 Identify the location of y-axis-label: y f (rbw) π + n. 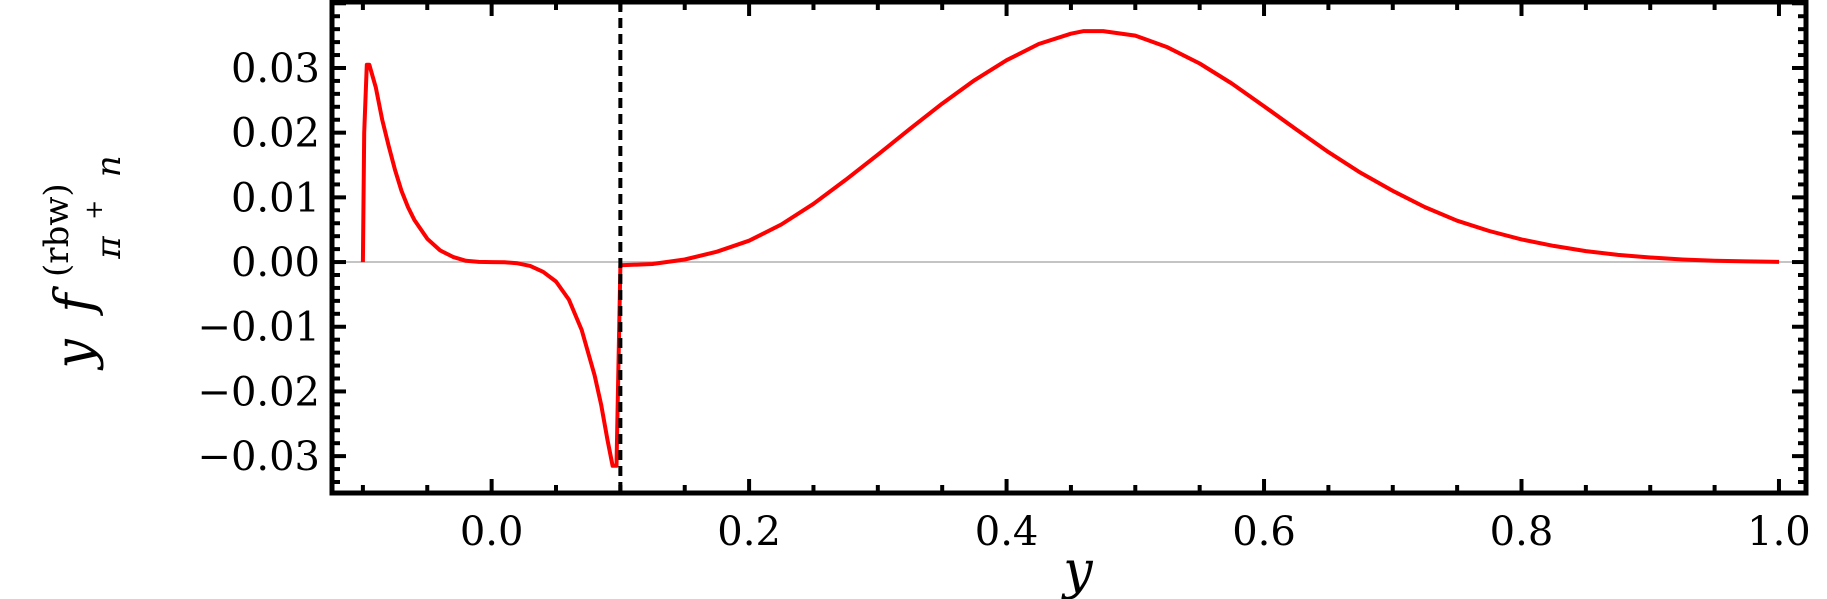
(77, 262).